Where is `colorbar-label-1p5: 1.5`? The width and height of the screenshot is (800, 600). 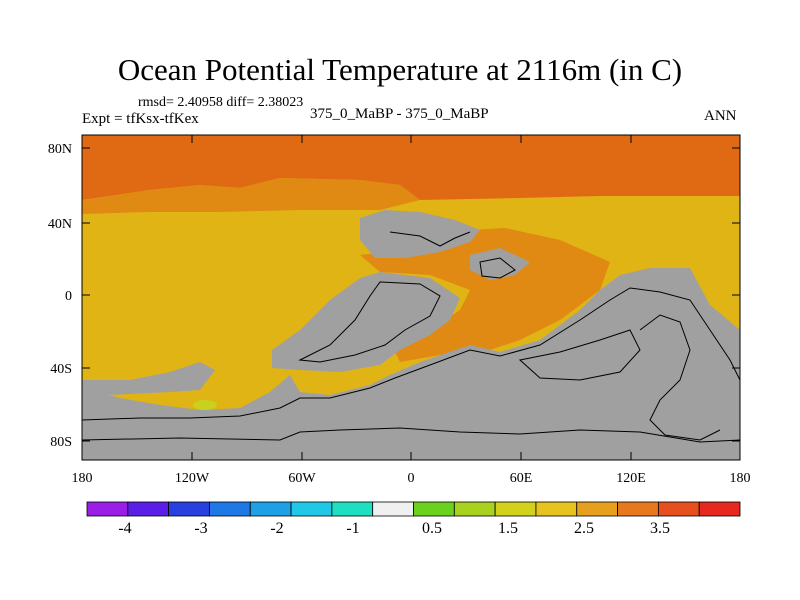
colorbar-label-1p5: 1.5 is located at coordinates (508, 528).